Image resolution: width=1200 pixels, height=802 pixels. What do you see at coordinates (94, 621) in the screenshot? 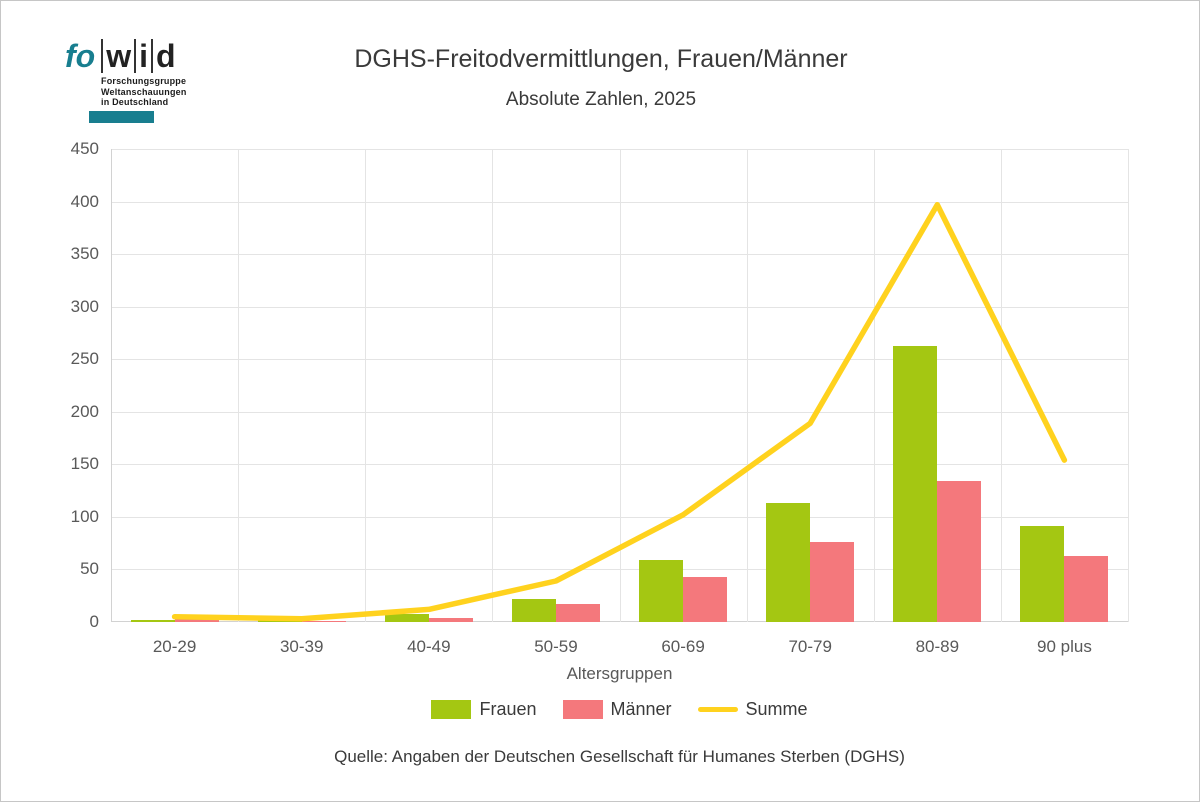
I see `y-tick-label: 0` at bounding box center [94, 621].